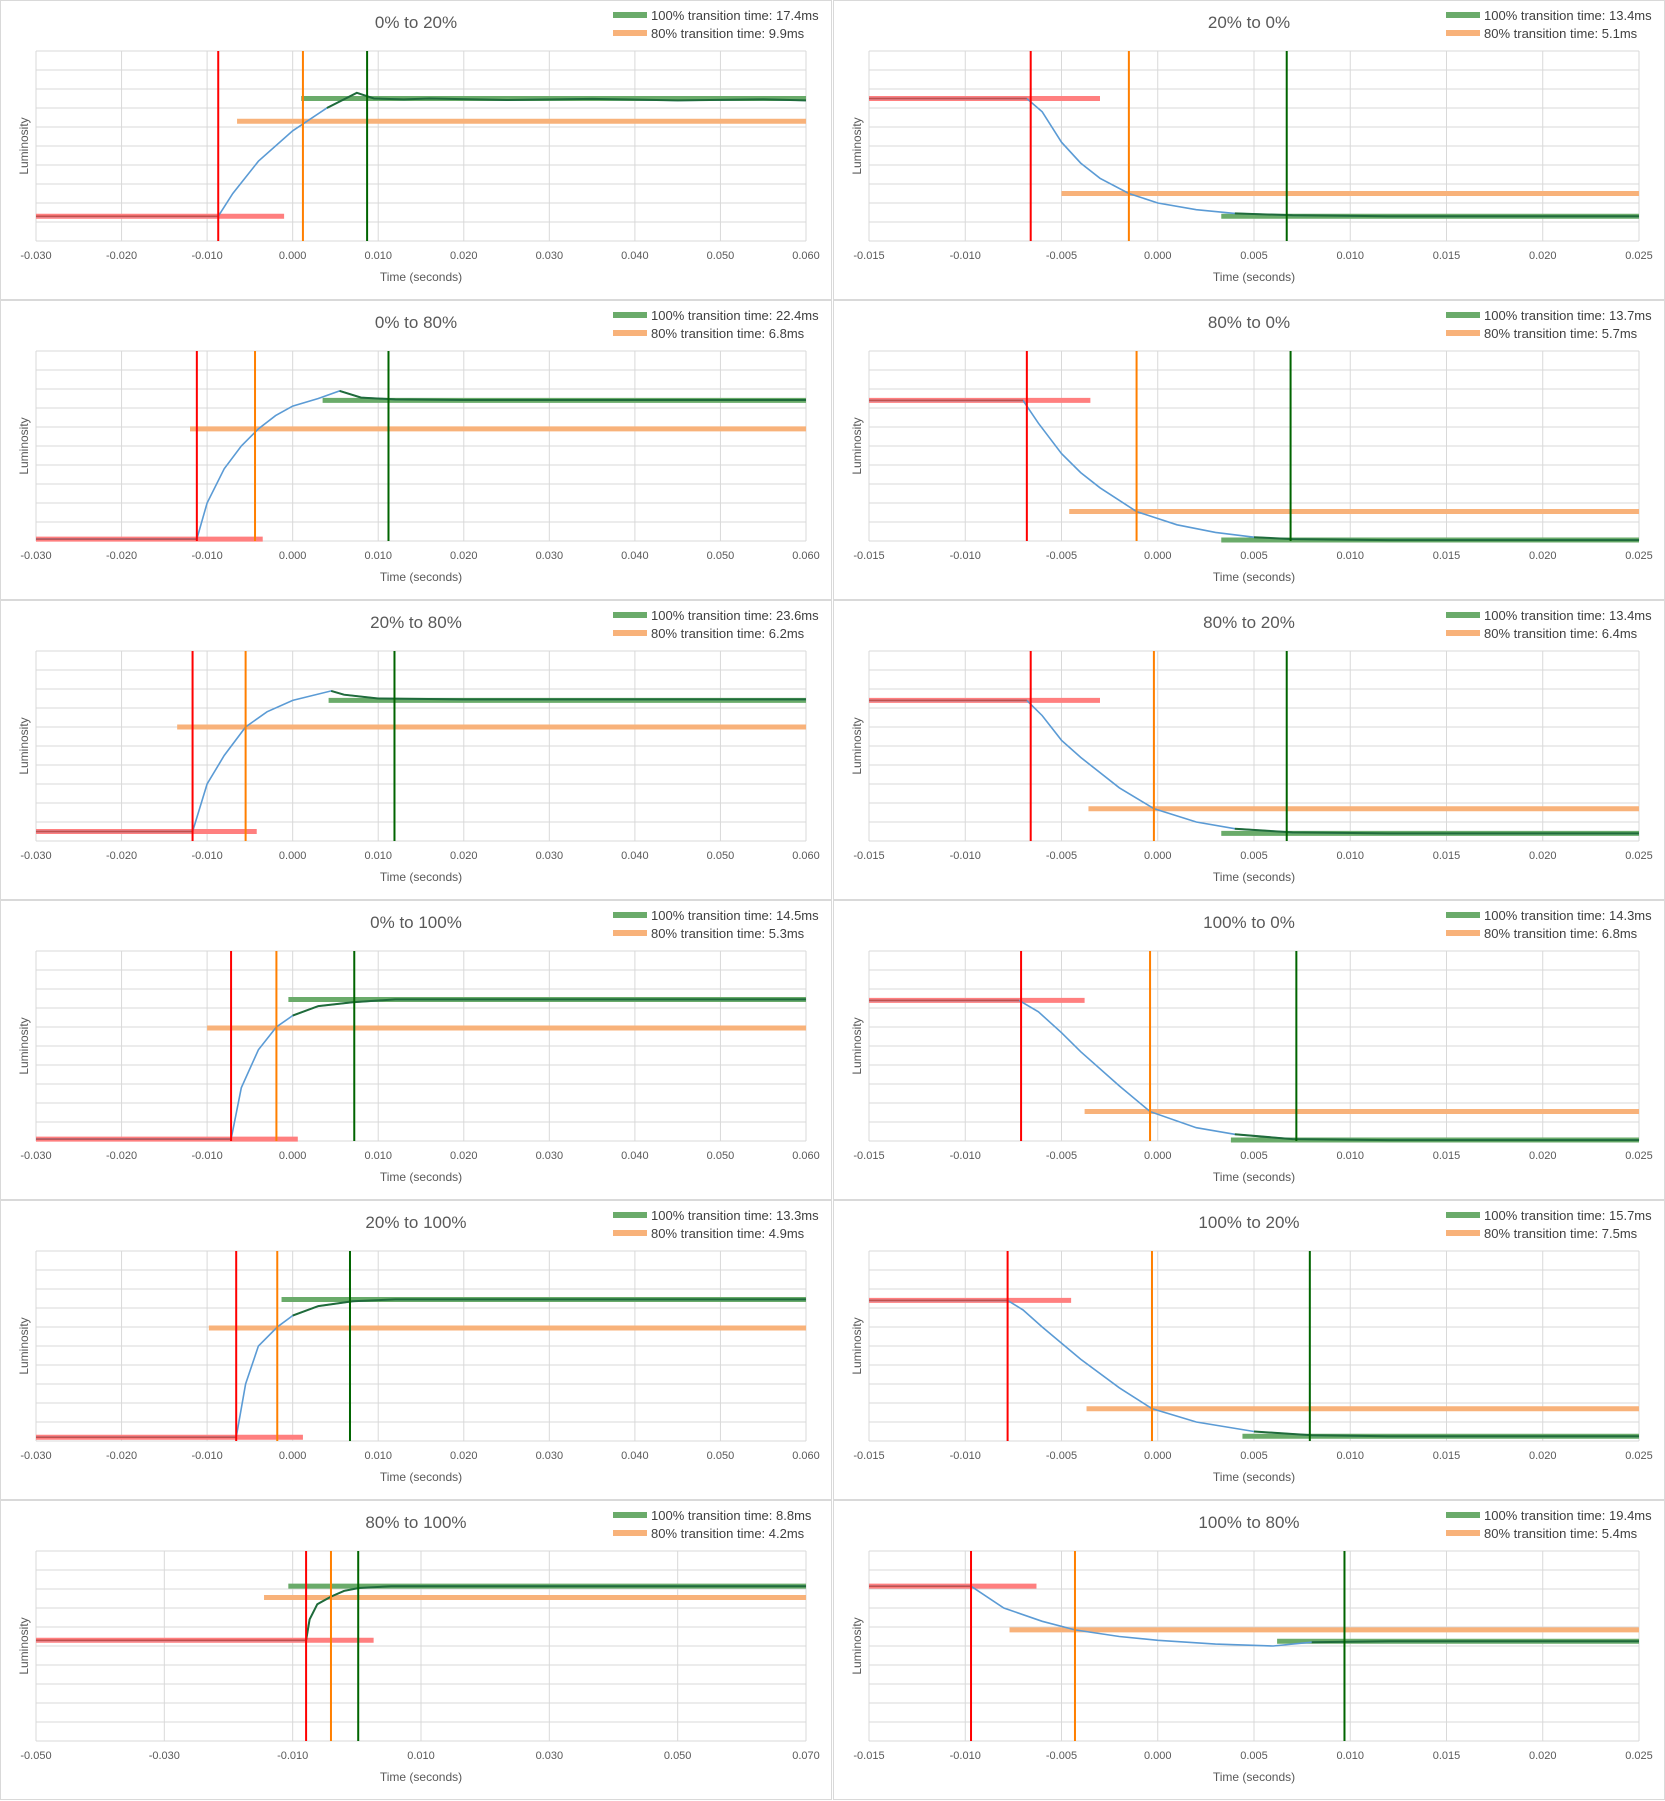 Image resolution: width=1665 pixels, height=1801 pixels. I want to click on legend-80-label: 80% transition time: 5.7ms, so click(1561, 333).